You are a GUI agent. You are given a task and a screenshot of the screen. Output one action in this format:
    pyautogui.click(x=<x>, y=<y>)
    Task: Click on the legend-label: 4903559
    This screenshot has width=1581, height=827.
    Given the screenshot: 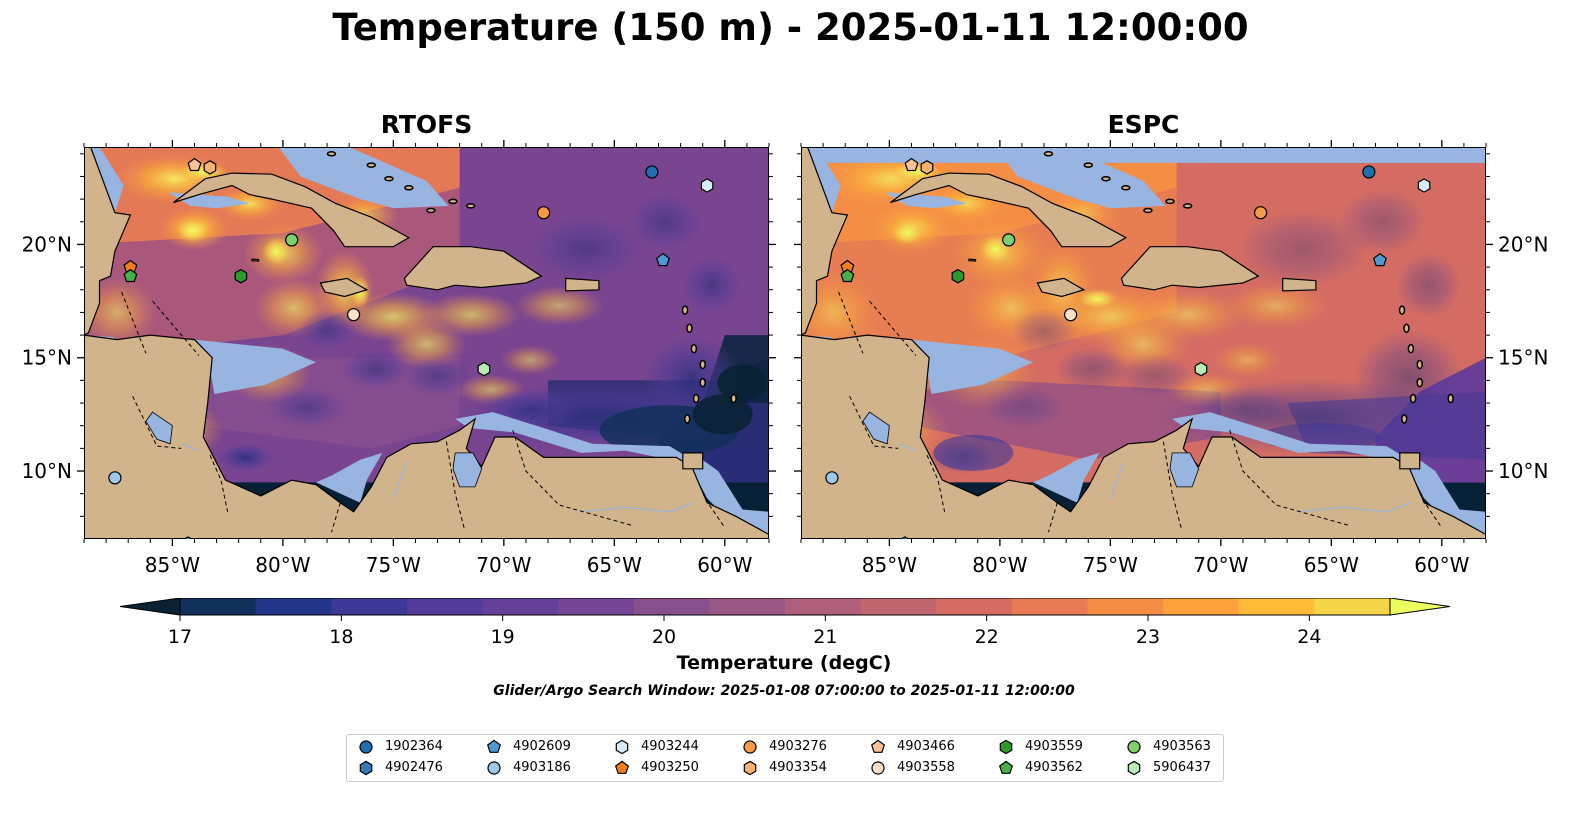 What is the action you would take?
    pyautogui.click(x=1054, y=746)
    